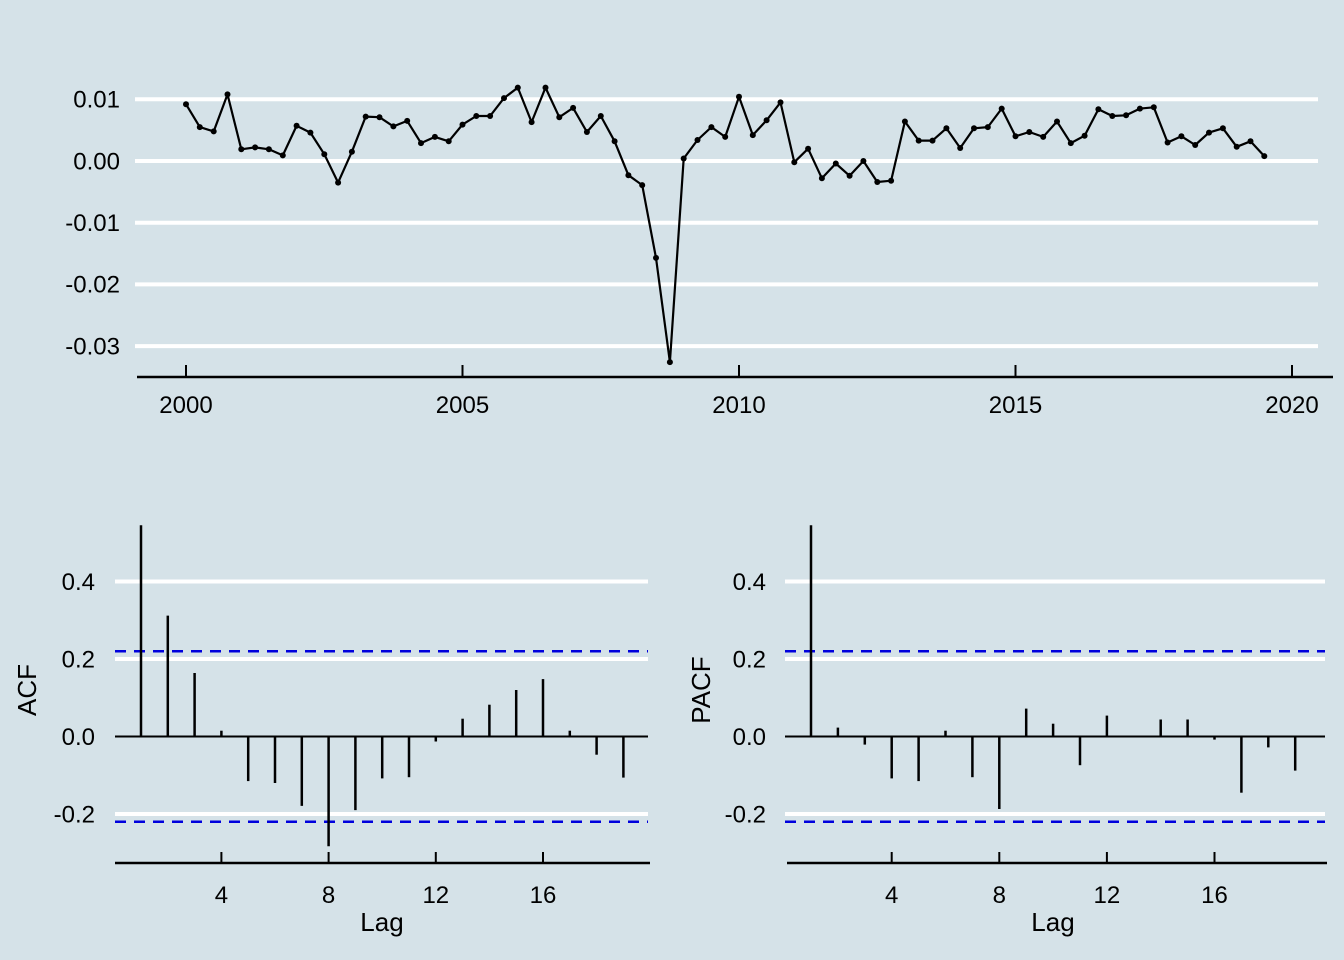  Describe the element at coordinates (1015, 405) in the screenshot. I see `x-tick-label: 2015` at that location.